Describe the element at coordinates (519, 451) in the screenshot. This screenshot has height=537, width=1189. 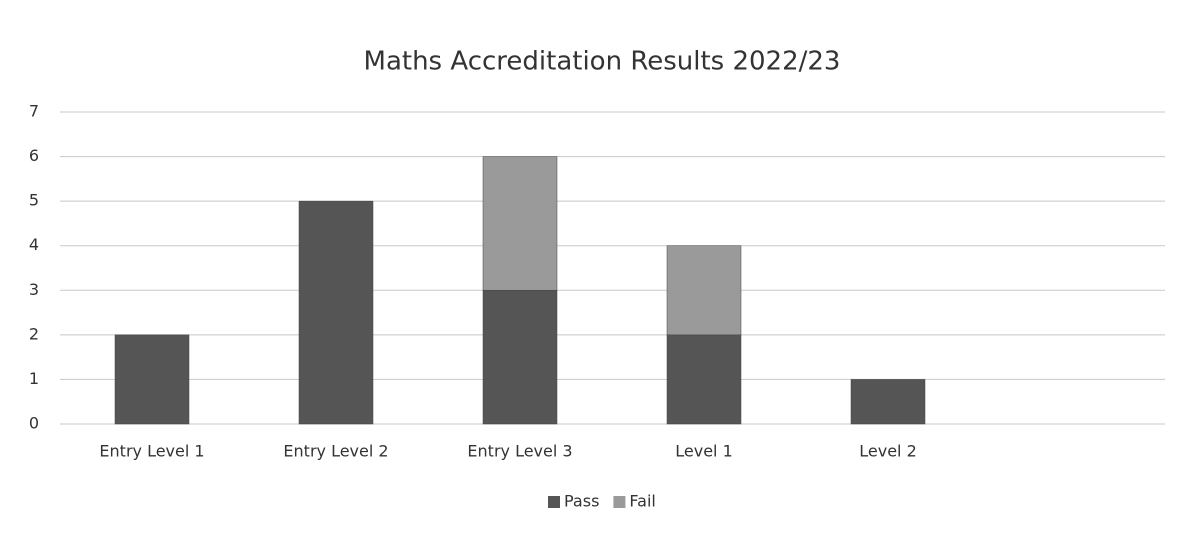
I see `x-tick-label: Entry Level 3` at that location.